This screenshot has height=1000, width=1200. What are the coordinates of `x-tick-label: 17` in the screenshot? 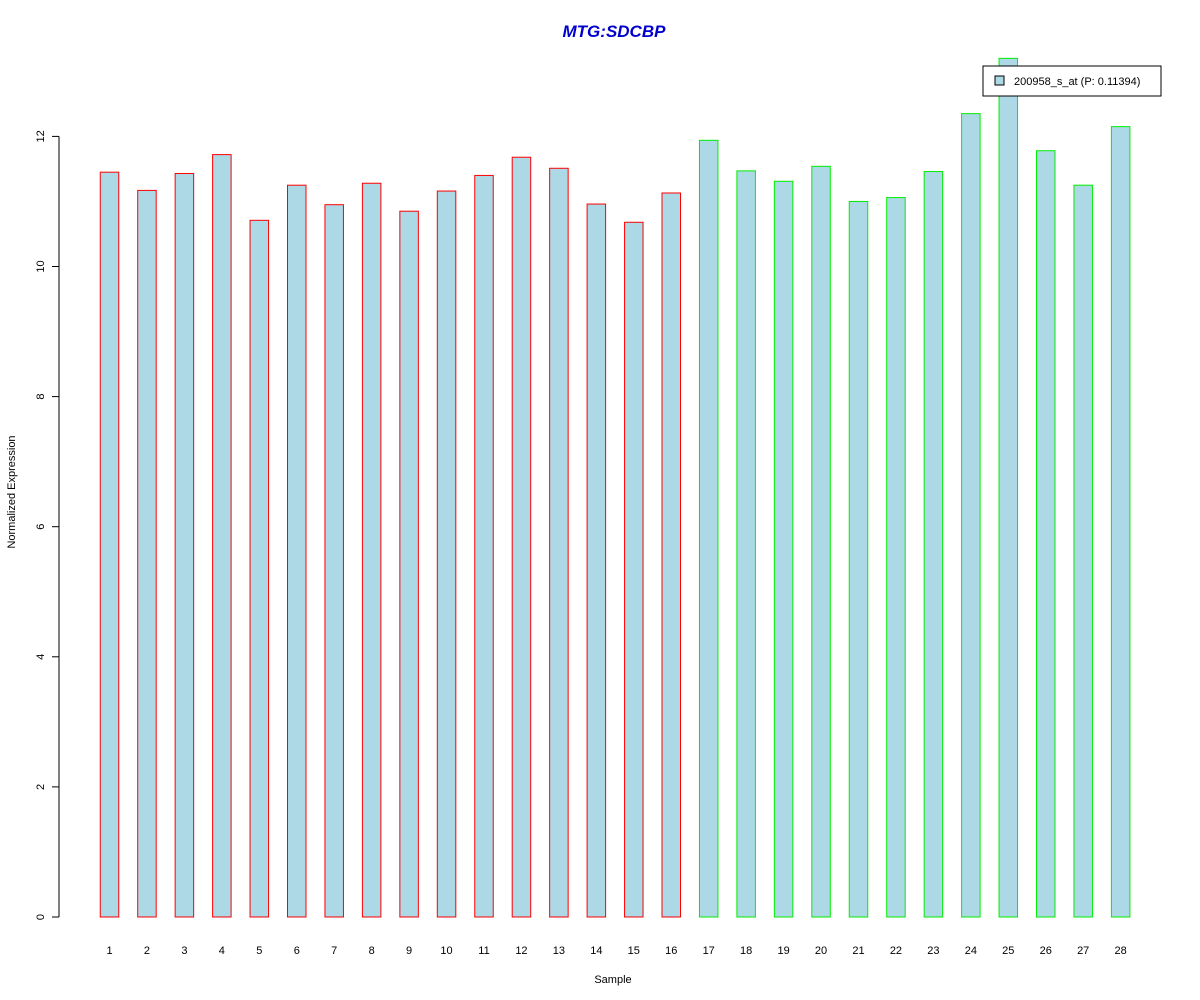 It's located at (709, 951).